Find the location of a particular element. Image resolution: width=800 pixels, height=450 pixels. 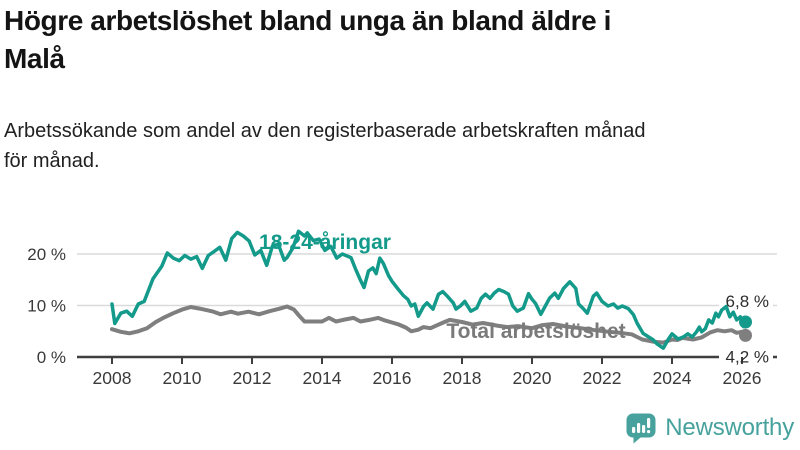

end-value-label-total: 4,2 % is located at coordinates (747, 356).